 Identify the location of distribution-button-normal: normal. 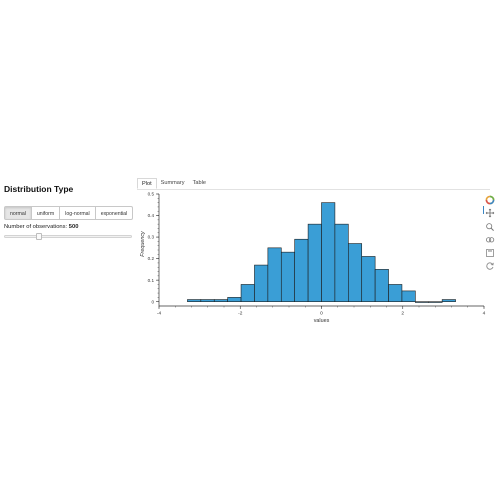
(18, 213).